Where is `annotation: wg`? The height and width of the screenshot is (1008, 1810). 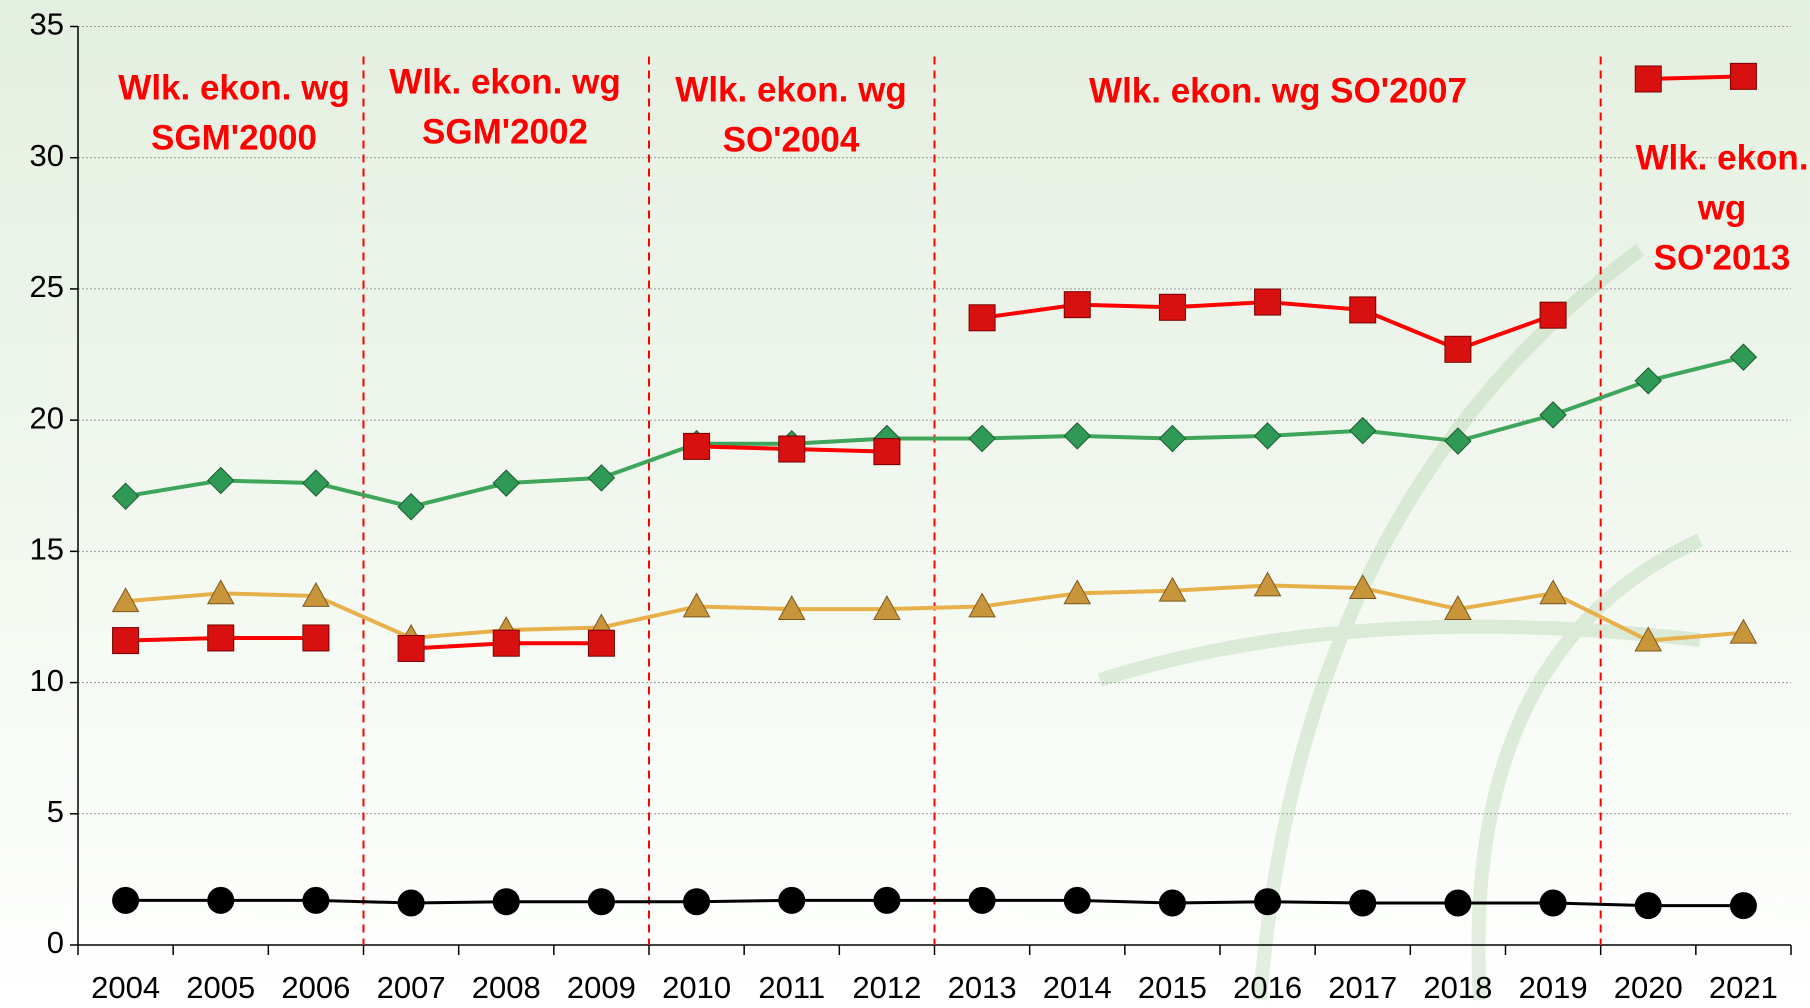
annotation: wg is located at coordinates (1722, 207).